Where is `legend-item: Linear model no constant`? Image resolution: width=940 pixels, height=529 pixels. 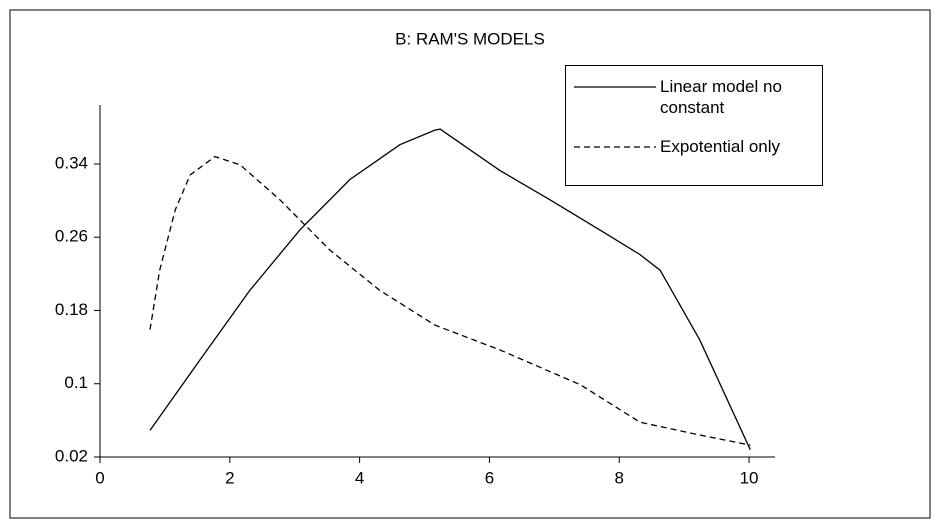
legend-item: Linear model no constant is located at coordinates (697, 97).